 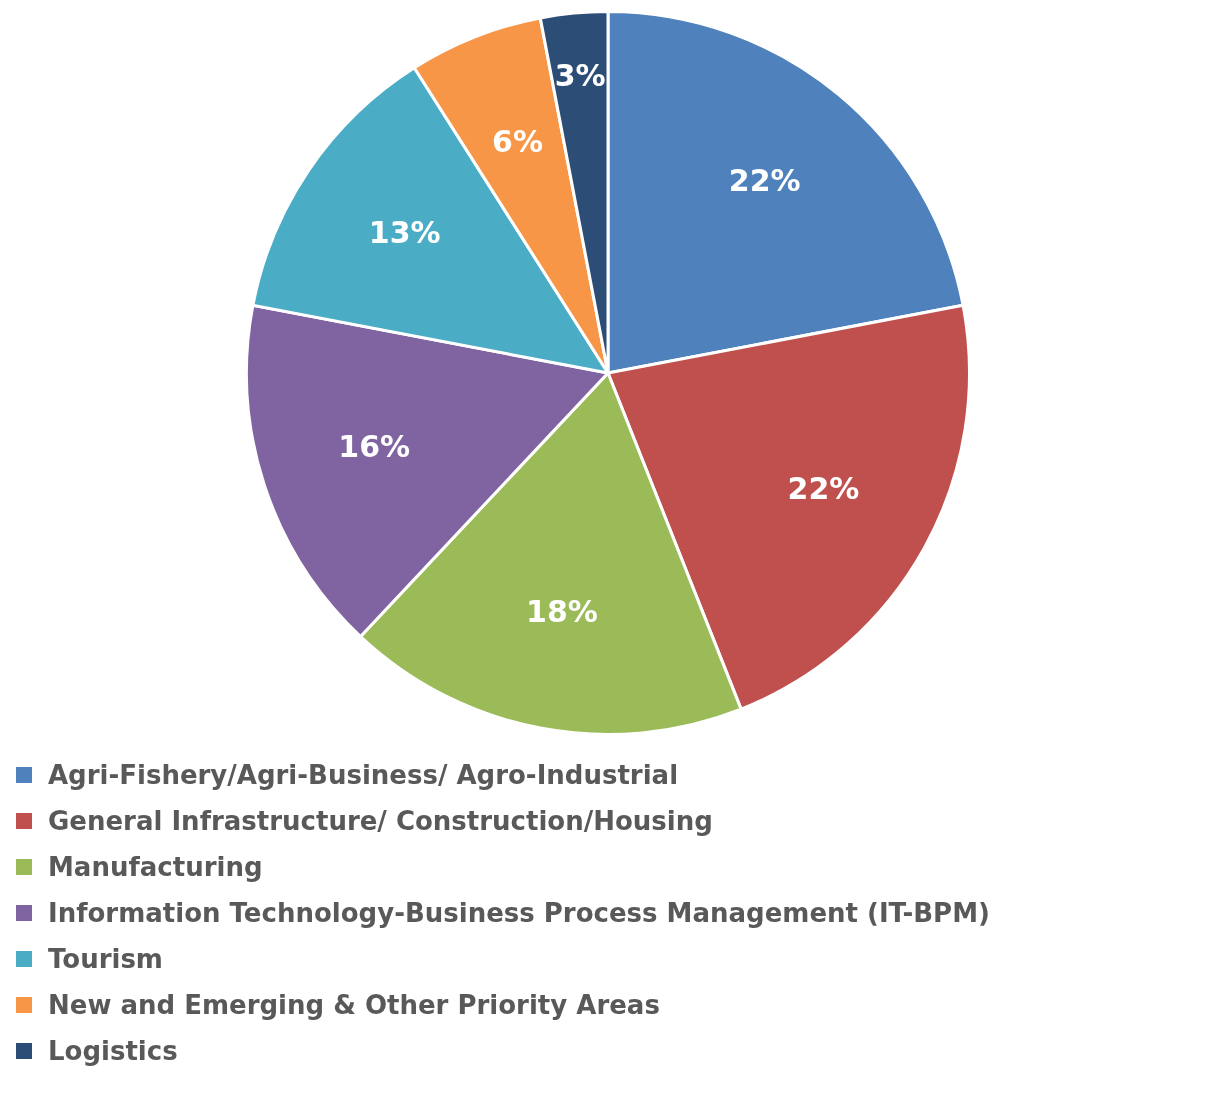 I want to click on data-label: 16%, so click(x=374, y=446).